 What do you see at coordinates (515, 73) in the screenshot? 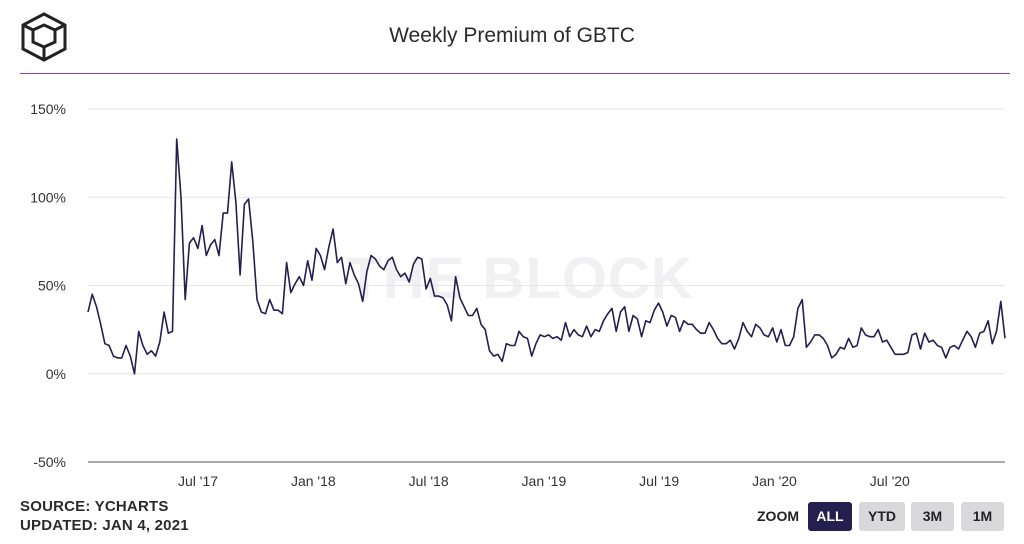
I see `header-divider` at bounding box center [515, 73].